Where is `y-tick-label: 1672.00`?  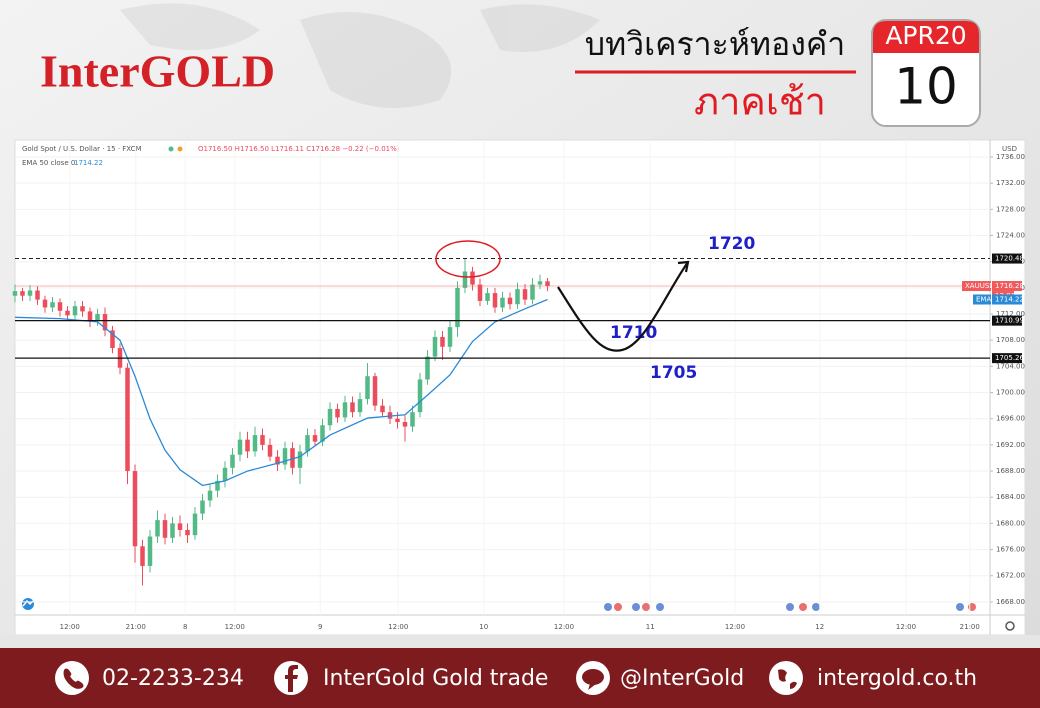
y-tick-label: 1672.00 is located at coordinates (1010, 576).